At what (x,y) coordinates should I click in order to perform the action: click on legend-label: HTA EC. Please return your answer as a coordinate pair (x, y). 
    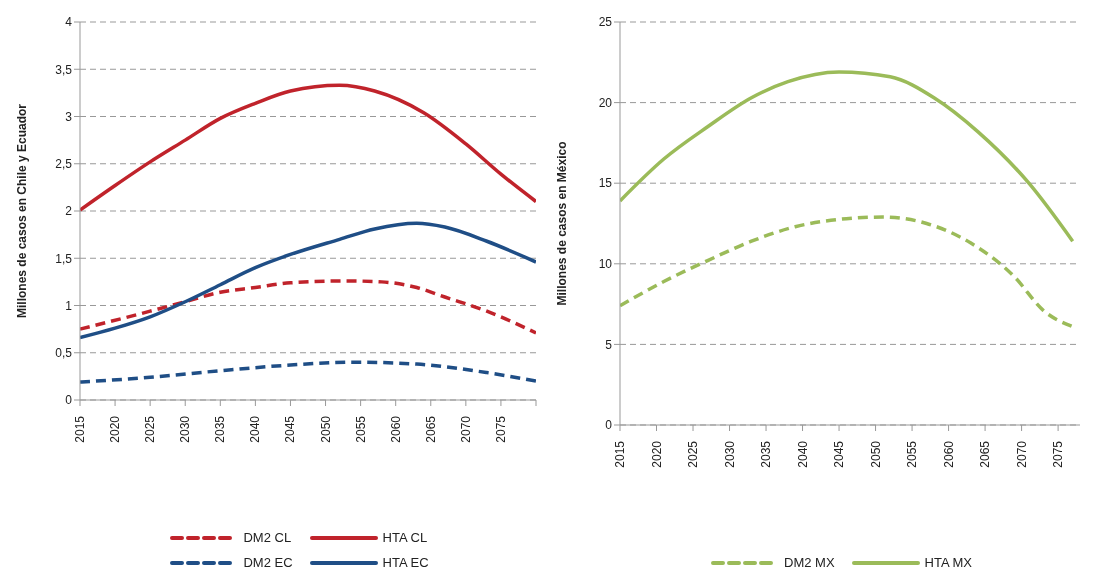
    Looking at the image, I should click on (405, 562).